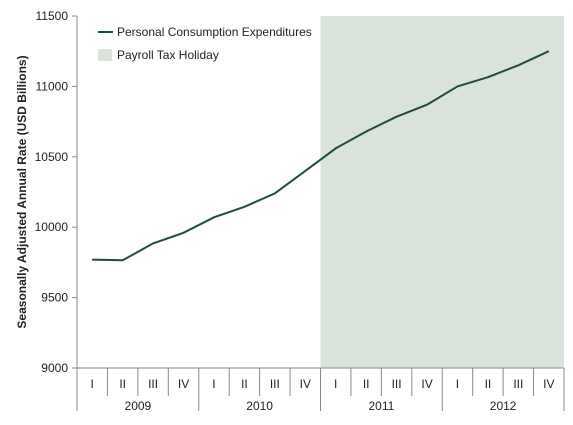 The height and width of the screenshot is (425, 573). Describe the element at coordinates (214, 32) in the screenshot. I see `legend-series-label: Personal Consumption Expenditures` at that location.